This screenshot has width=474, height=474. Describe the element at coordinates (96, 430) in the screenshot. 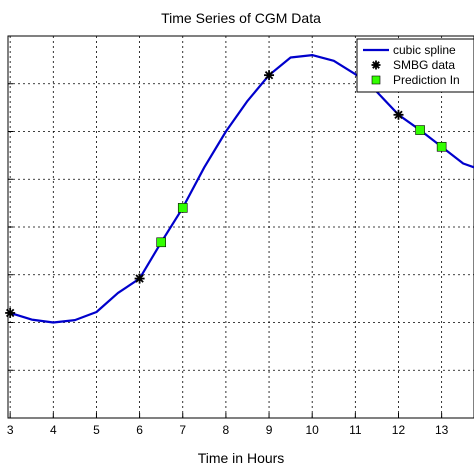

I see `x-tick-label: 5` at that location.